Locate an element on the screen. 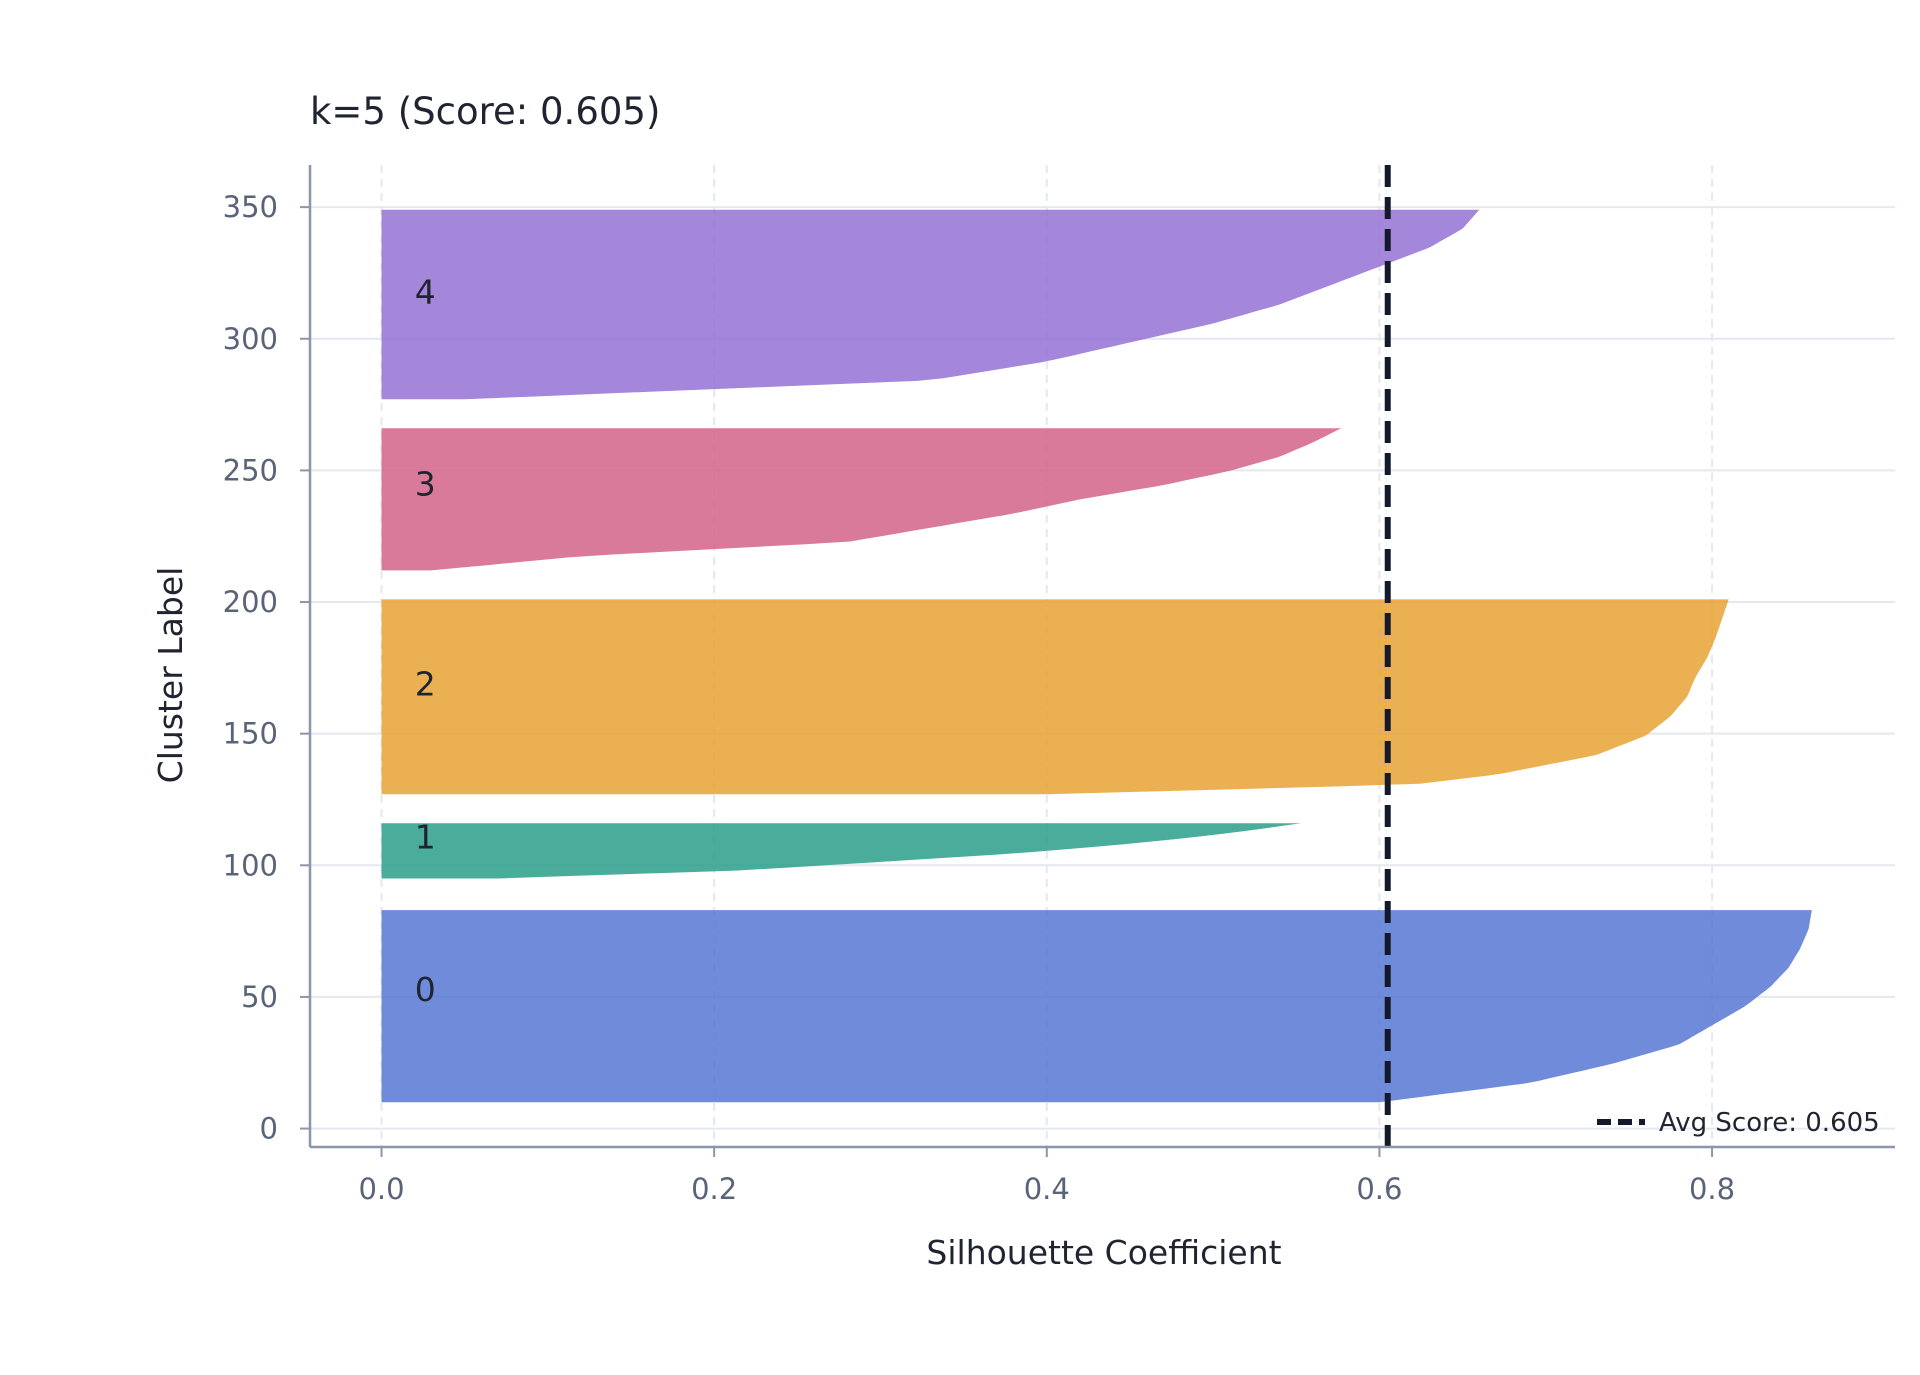 This screenshot has width=1920, height=1375. cluster-label-2: 2 is located at coordinates (425, 684).